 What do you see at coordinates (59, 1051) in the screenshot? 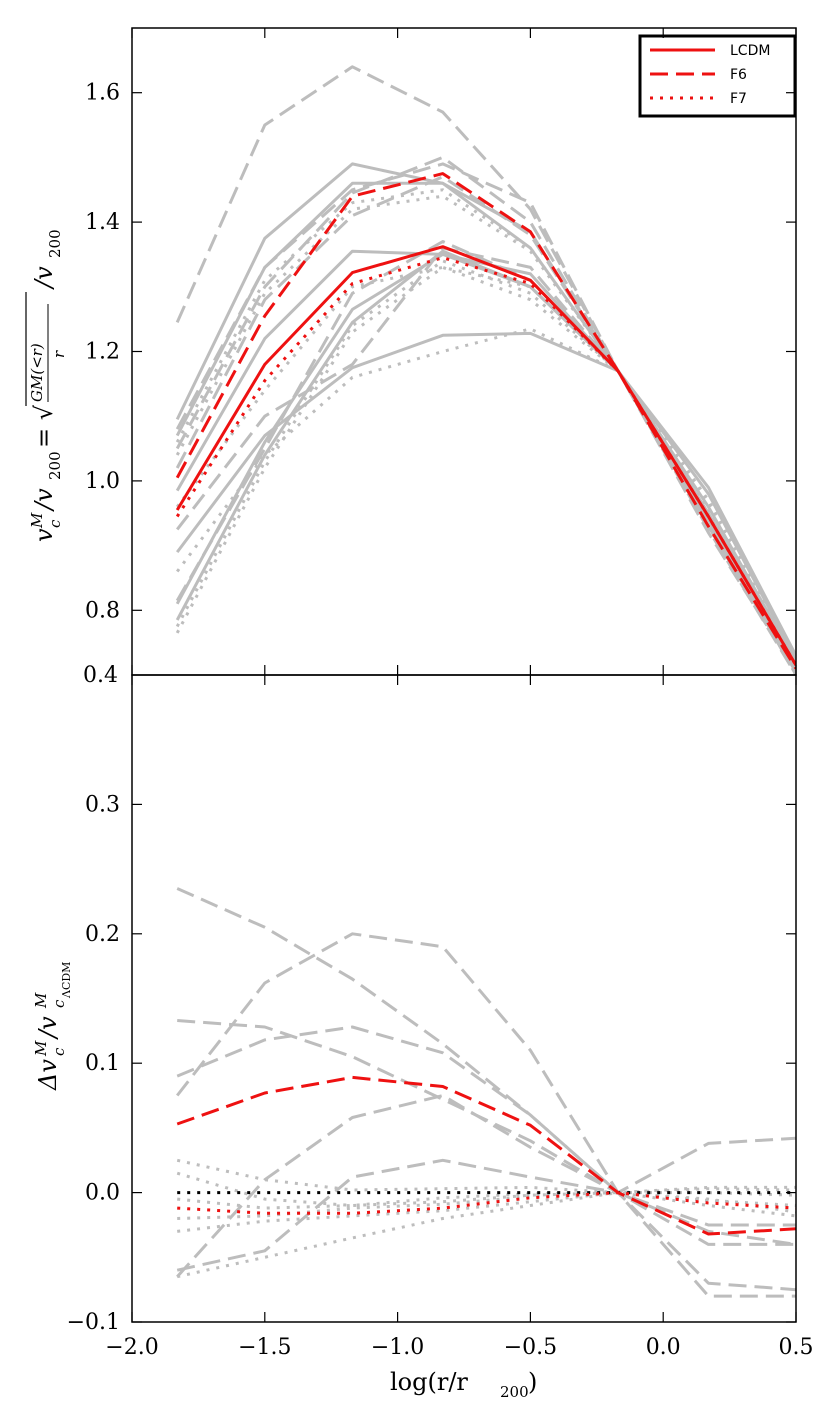
I see `bottom-ylabel-sub: c` at bounding box center [59, 1051].